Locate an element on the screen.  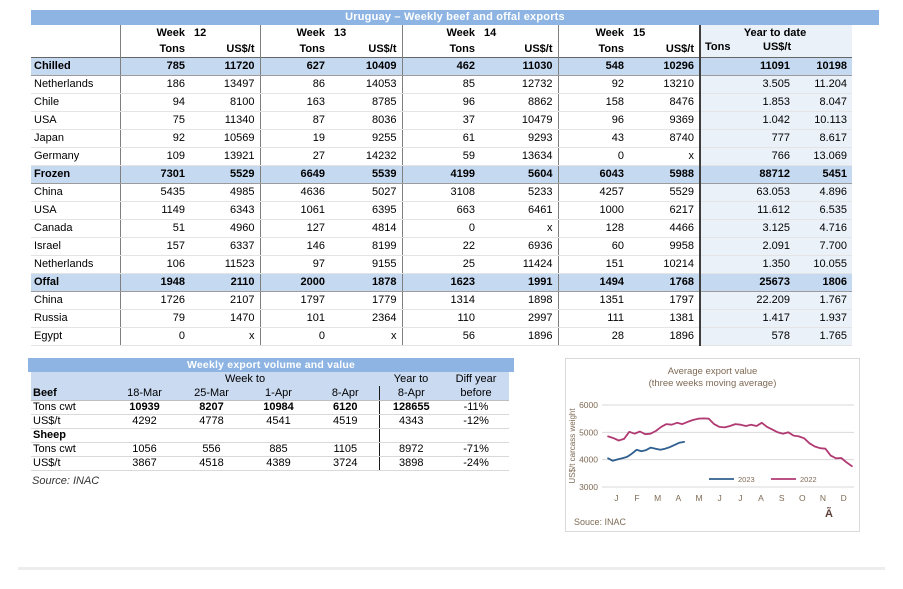
value-cell: 10214 is located at coordinates (664, 264).